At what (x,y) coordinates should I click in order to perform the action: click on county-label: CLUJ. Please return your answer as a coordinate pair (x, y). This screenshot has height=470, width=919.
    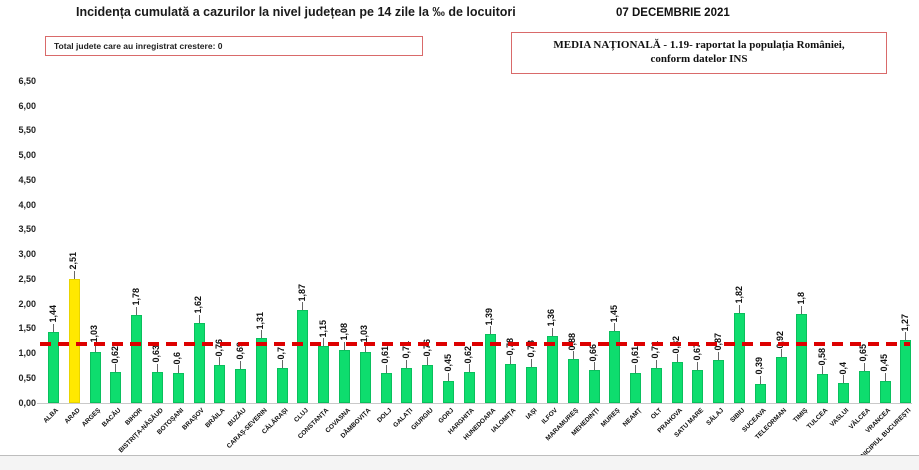
    Looking at the image, I should click on (301, 415).